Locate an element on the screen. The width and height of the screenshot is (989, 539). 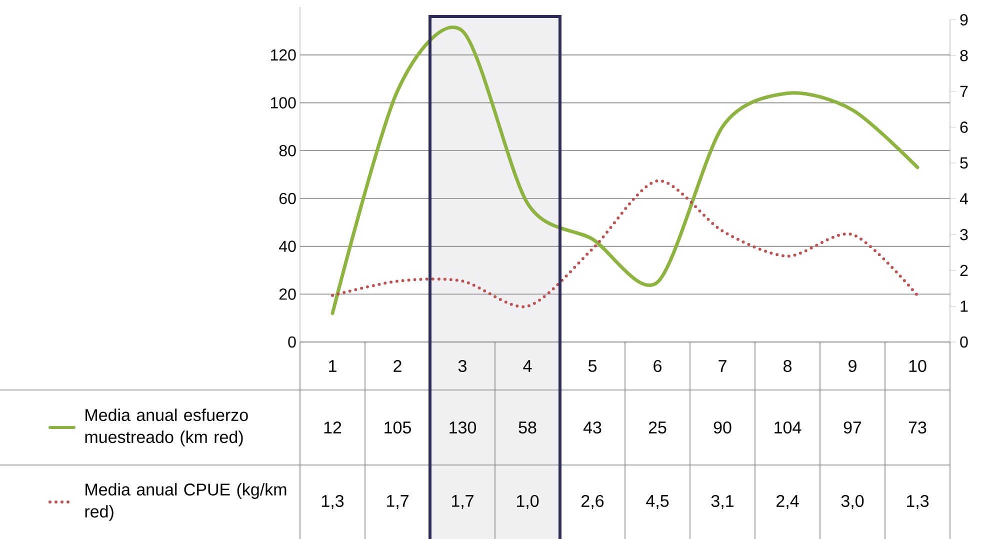
data-label: 105 is located at coordinates (397, 427).